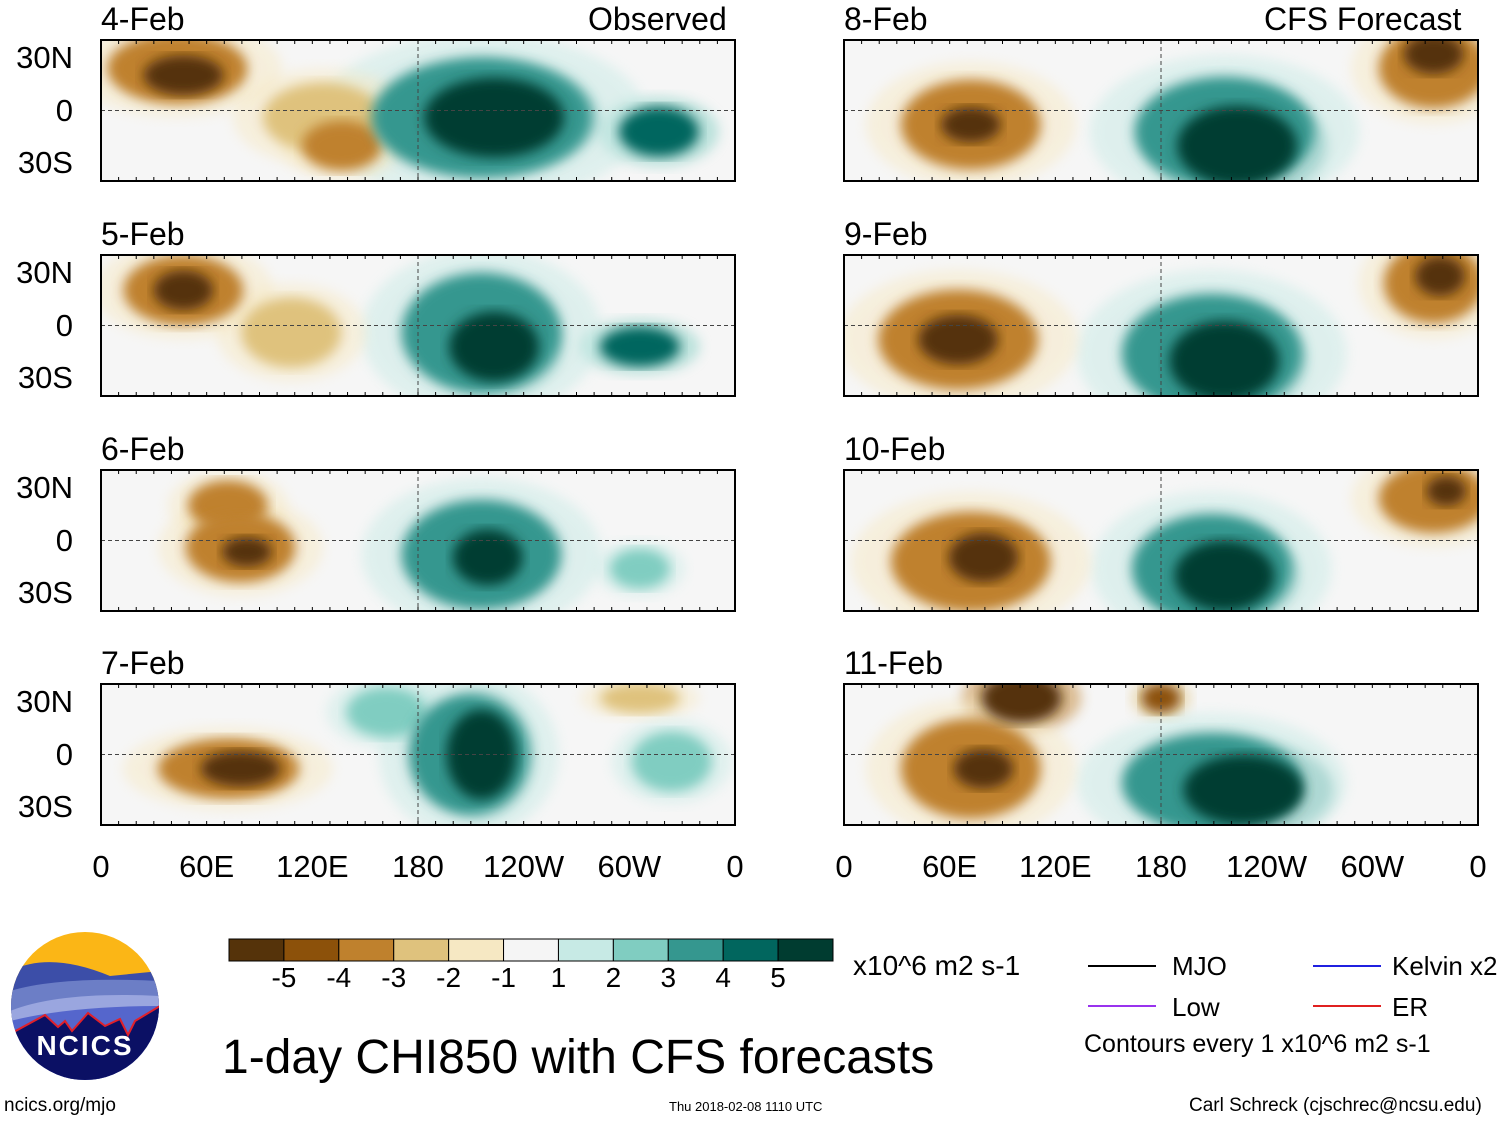 Image resolution: width=1510 pixels, height=1121 pixels. What do you see at coordinates (894, 663) in the screenshot?
I see `panel-date: 11-Feb` at bounding box center [894, 663].